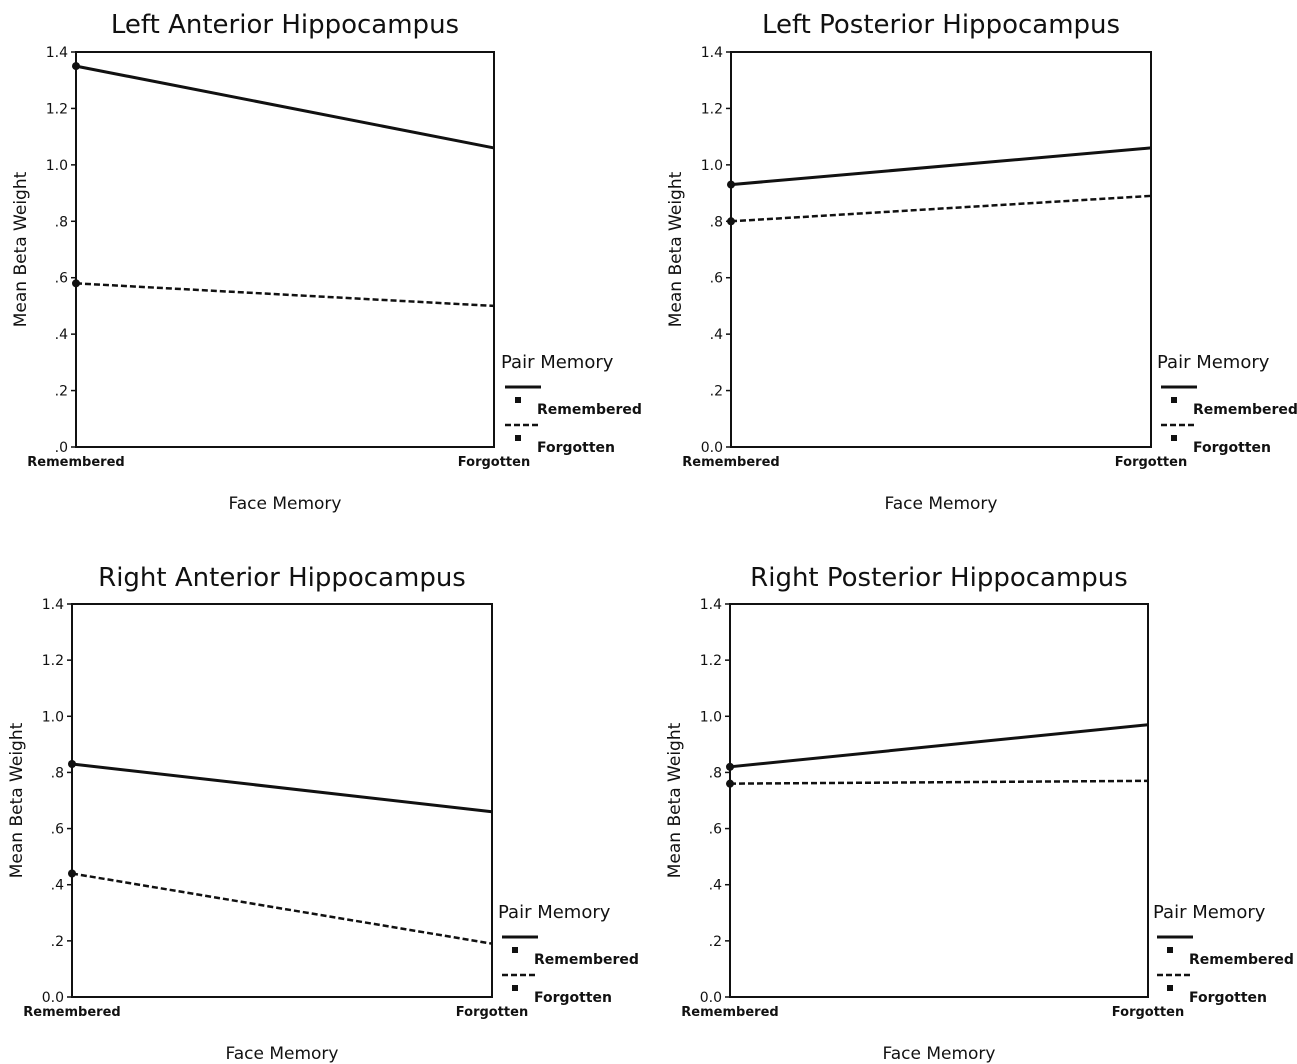  I want to click on y-tick-label: .0, so click(61, 448).